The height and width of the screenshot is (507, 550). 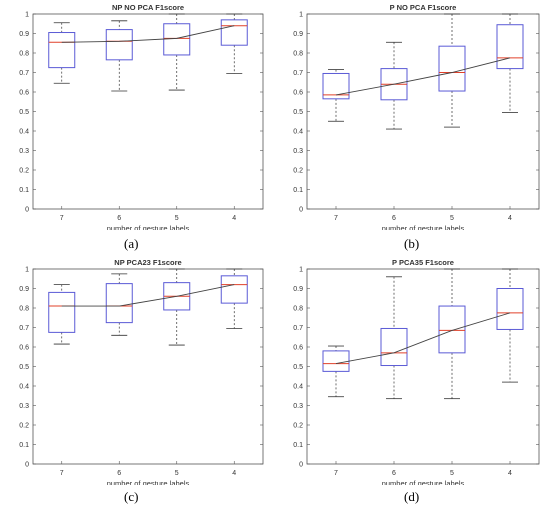 What do you see at coordinates (412, 243) in the screenshot?
I see `panel-label-b: (b)` at bounding box center [412, 243].